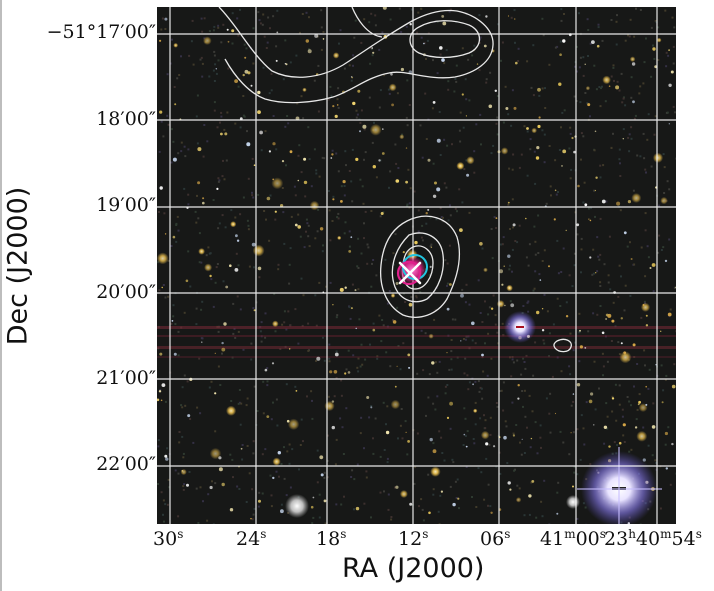 Image resolution: width=714 pixels, height=591 pixels. I want to click on left-border, so click(1, 295).